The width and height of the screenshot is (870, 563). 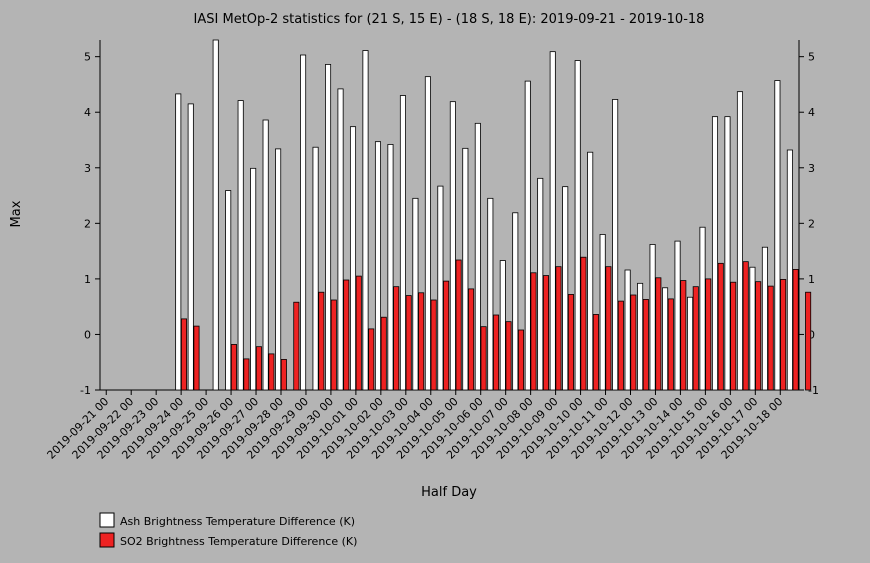 What do you see at coordinates (811, 168) in the screenshot?
I see `y-tick-label-right: 3` at bounding box center [811, 168].